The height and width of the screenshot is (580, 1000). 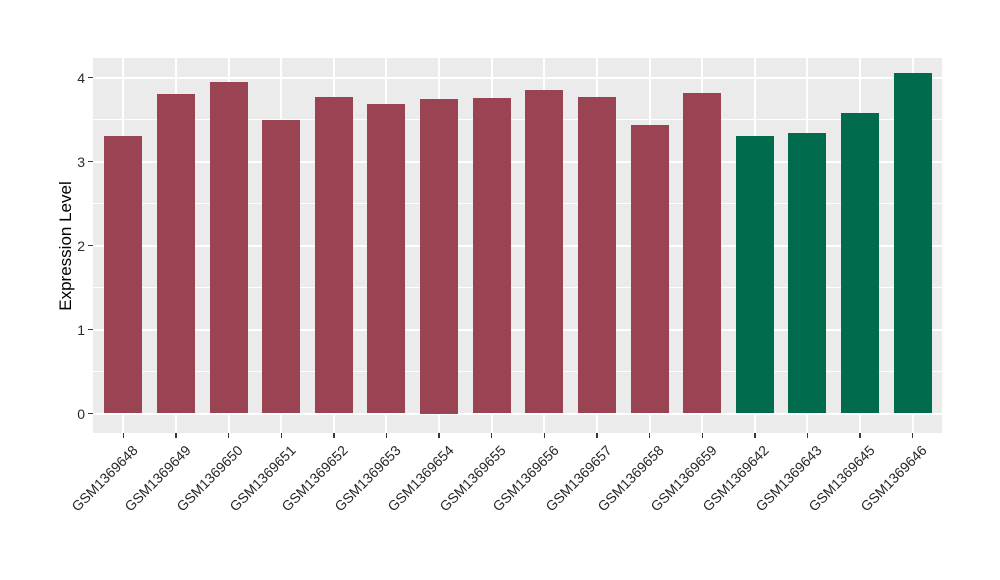 What do you see at coordinates (81, 329) in the screenshot?
I see `y-tick-label: 1` at bounding box center [81, 329].